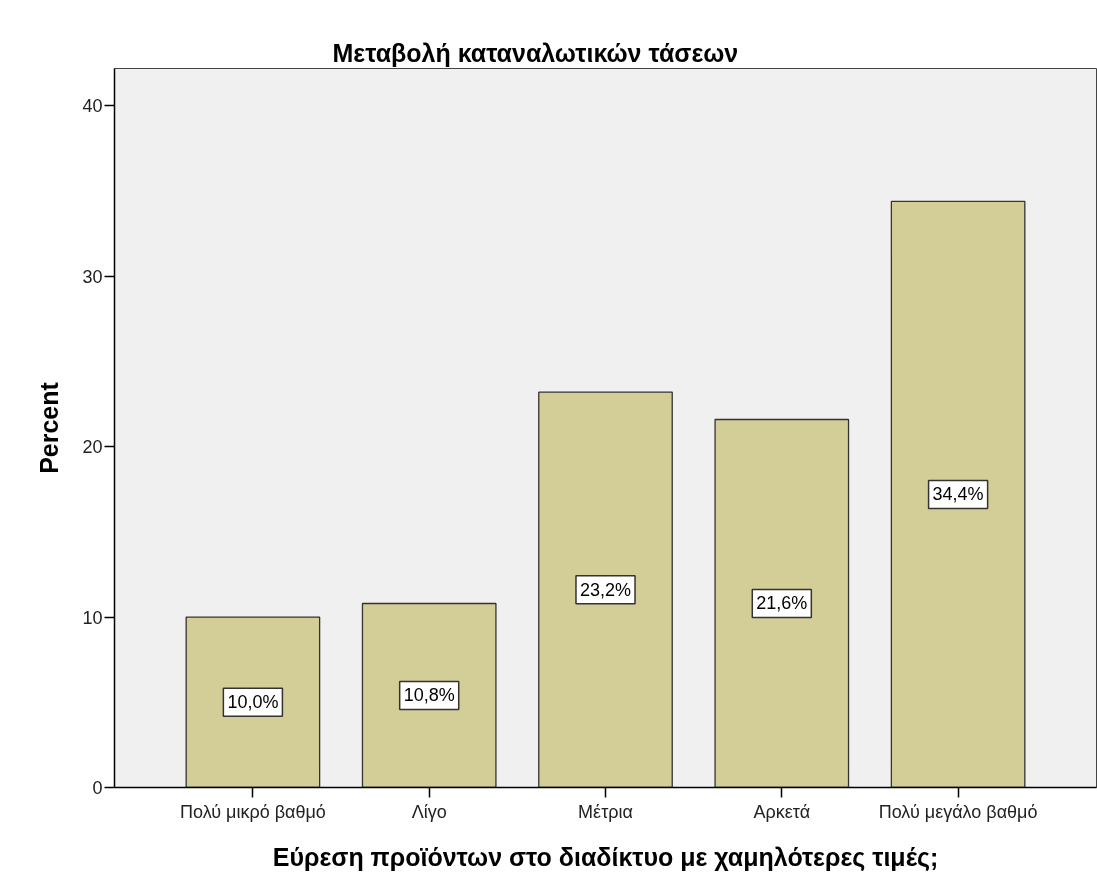 This screenshot has width=1097, height=886. What do you see at coordinates (92, 276) in the screenshot?
I see `y-tick-label: 30` at bounding box center [92, 276].